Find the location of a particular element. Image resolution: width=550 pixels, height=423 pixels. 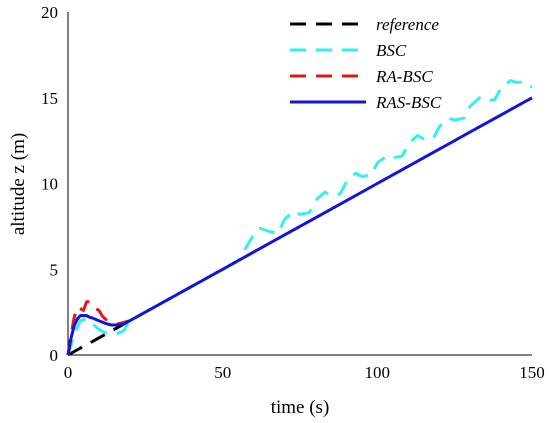

y-tick-label: 20 is located at coordinates (49, 12).